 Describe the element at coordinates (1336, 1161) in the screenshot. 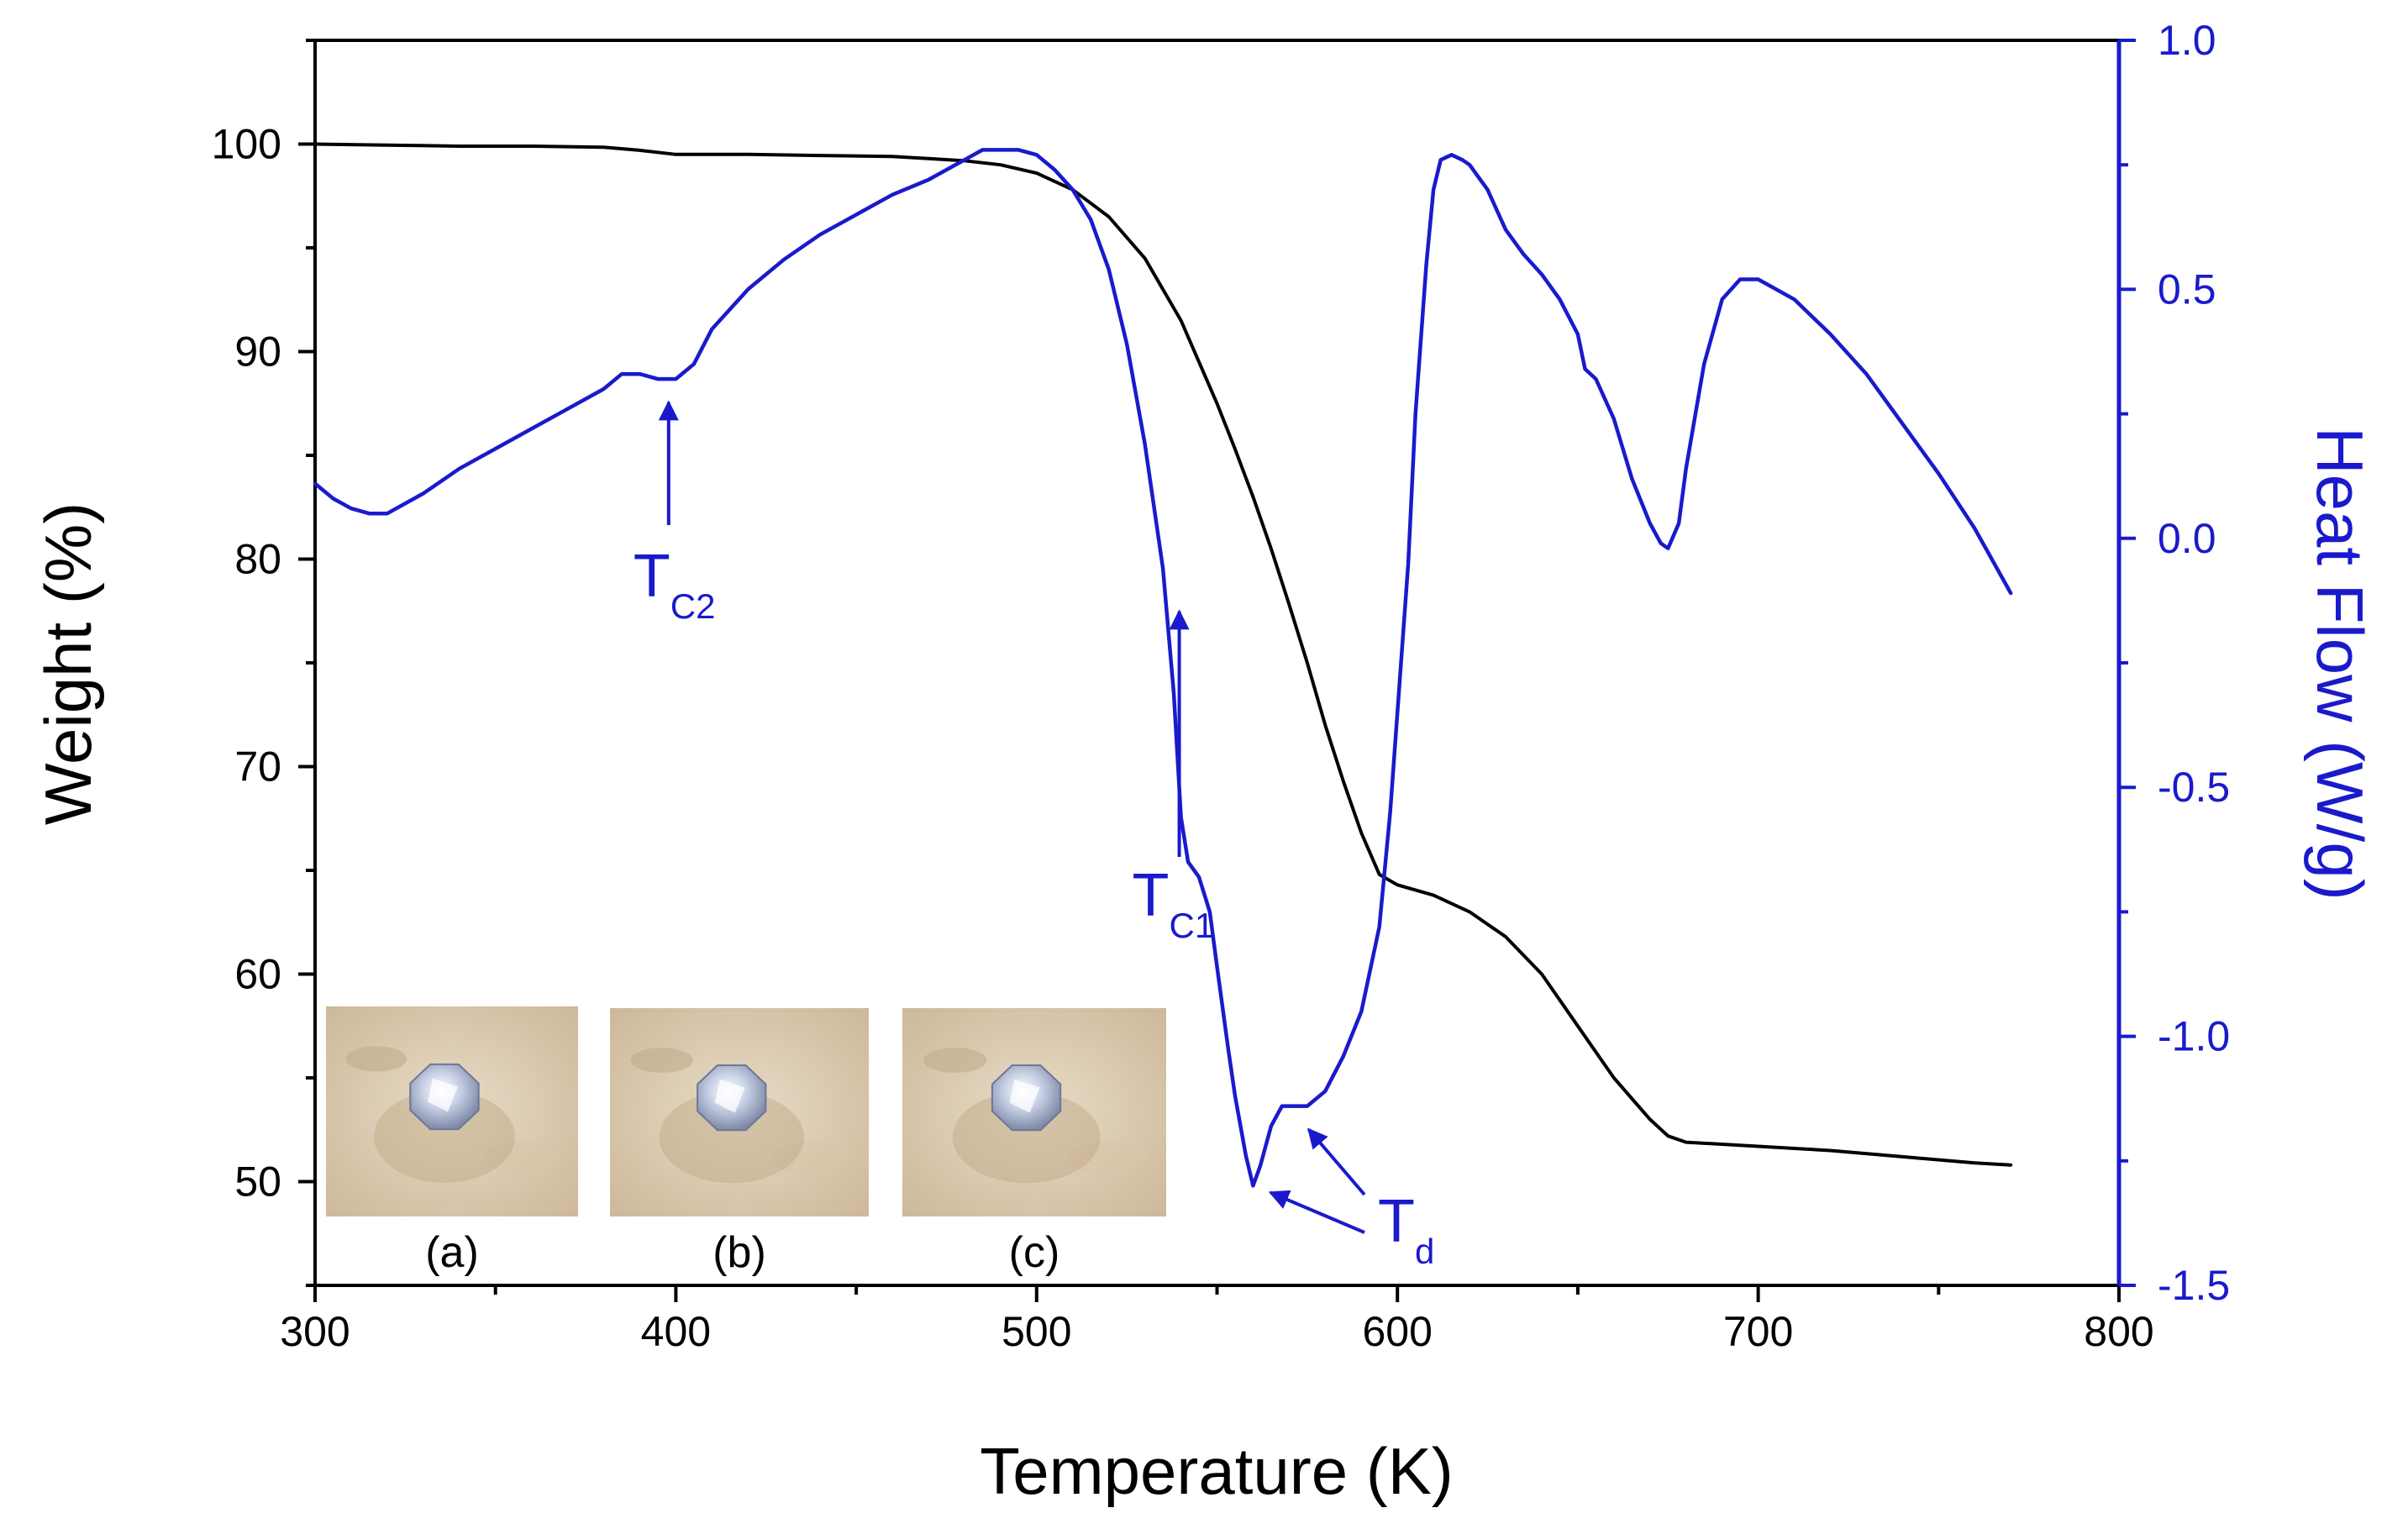

I see `arrow-td-high` at that location.